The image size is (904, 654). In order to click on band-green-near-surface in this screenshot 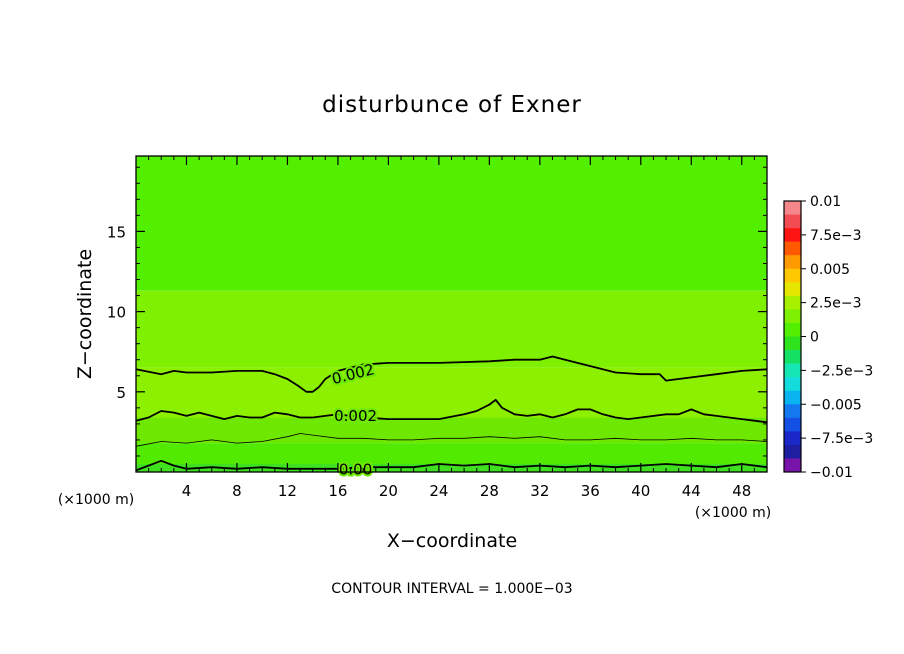, I will do `click(451, 453)`.